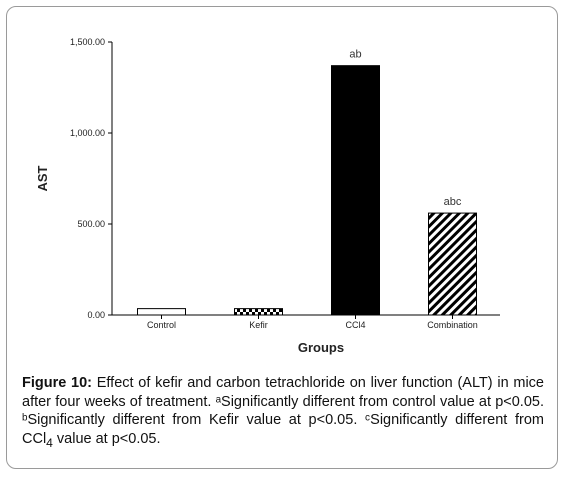  Describe the element at coordinates (258, 325) in the screenshot. I see `x-tick-label: Kefir` at that location.